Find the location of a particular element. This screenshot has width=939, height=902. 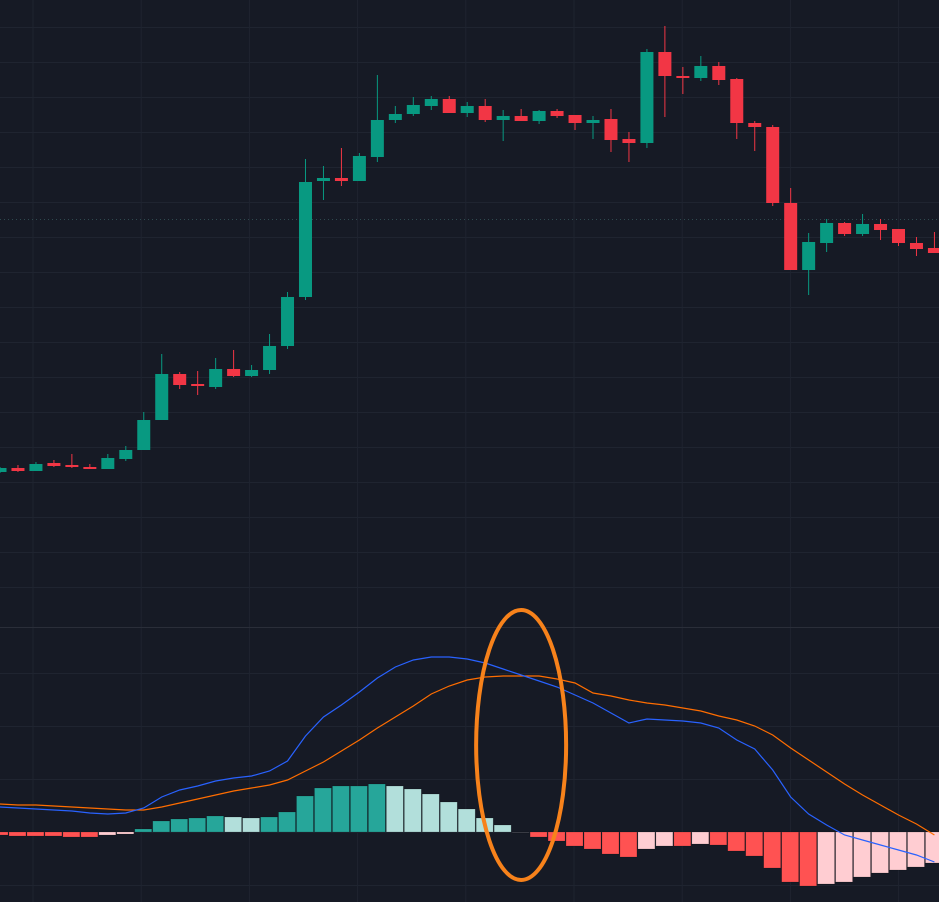

macd-histogram is located at coordinates (469, 835).